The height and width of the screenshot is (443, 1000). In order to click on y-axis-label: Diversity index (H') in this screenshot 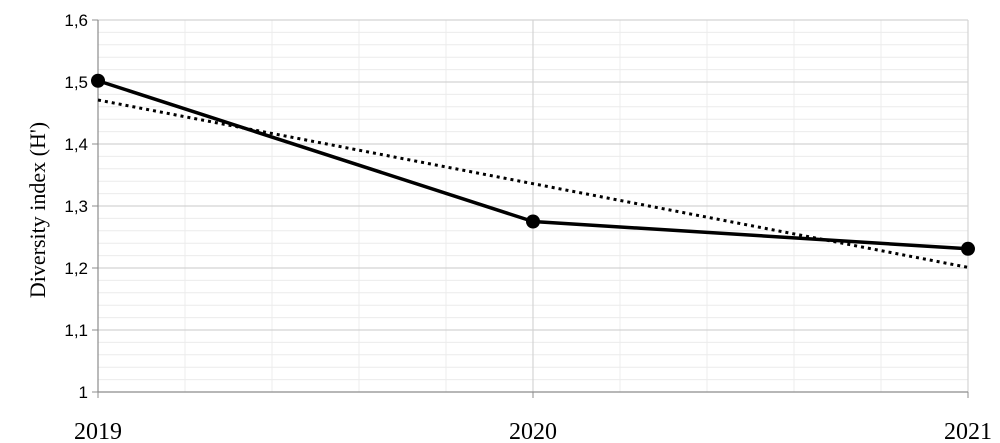, I will do `click(37, 210)`.